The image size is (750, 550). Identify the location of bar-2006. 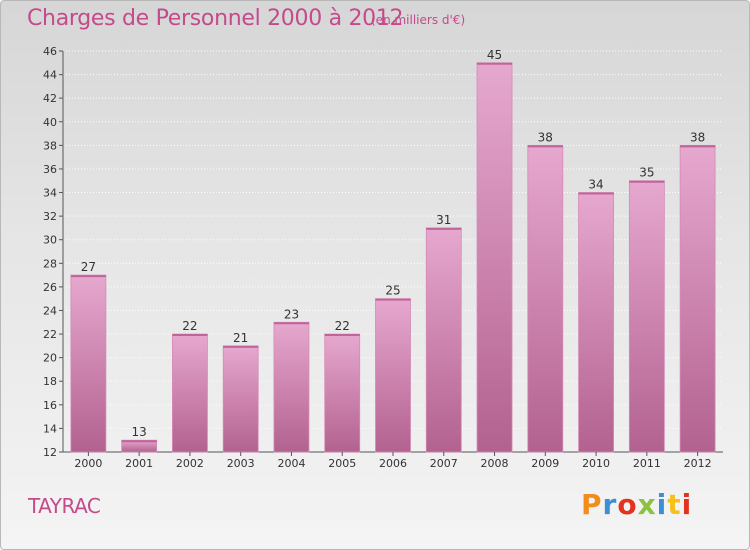
(393, 375).